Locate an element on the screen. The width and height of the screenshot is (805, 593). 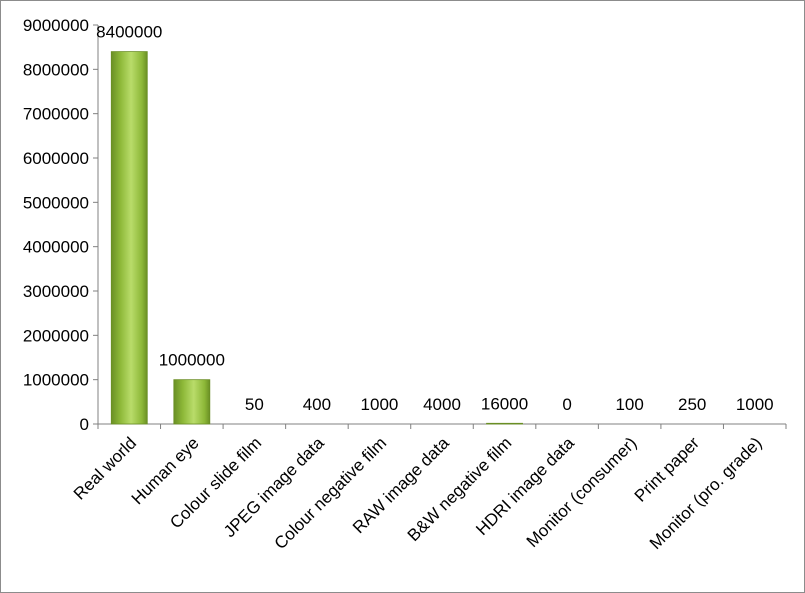
y-tick-label: 2000000 is located at coordinates (56, 335).